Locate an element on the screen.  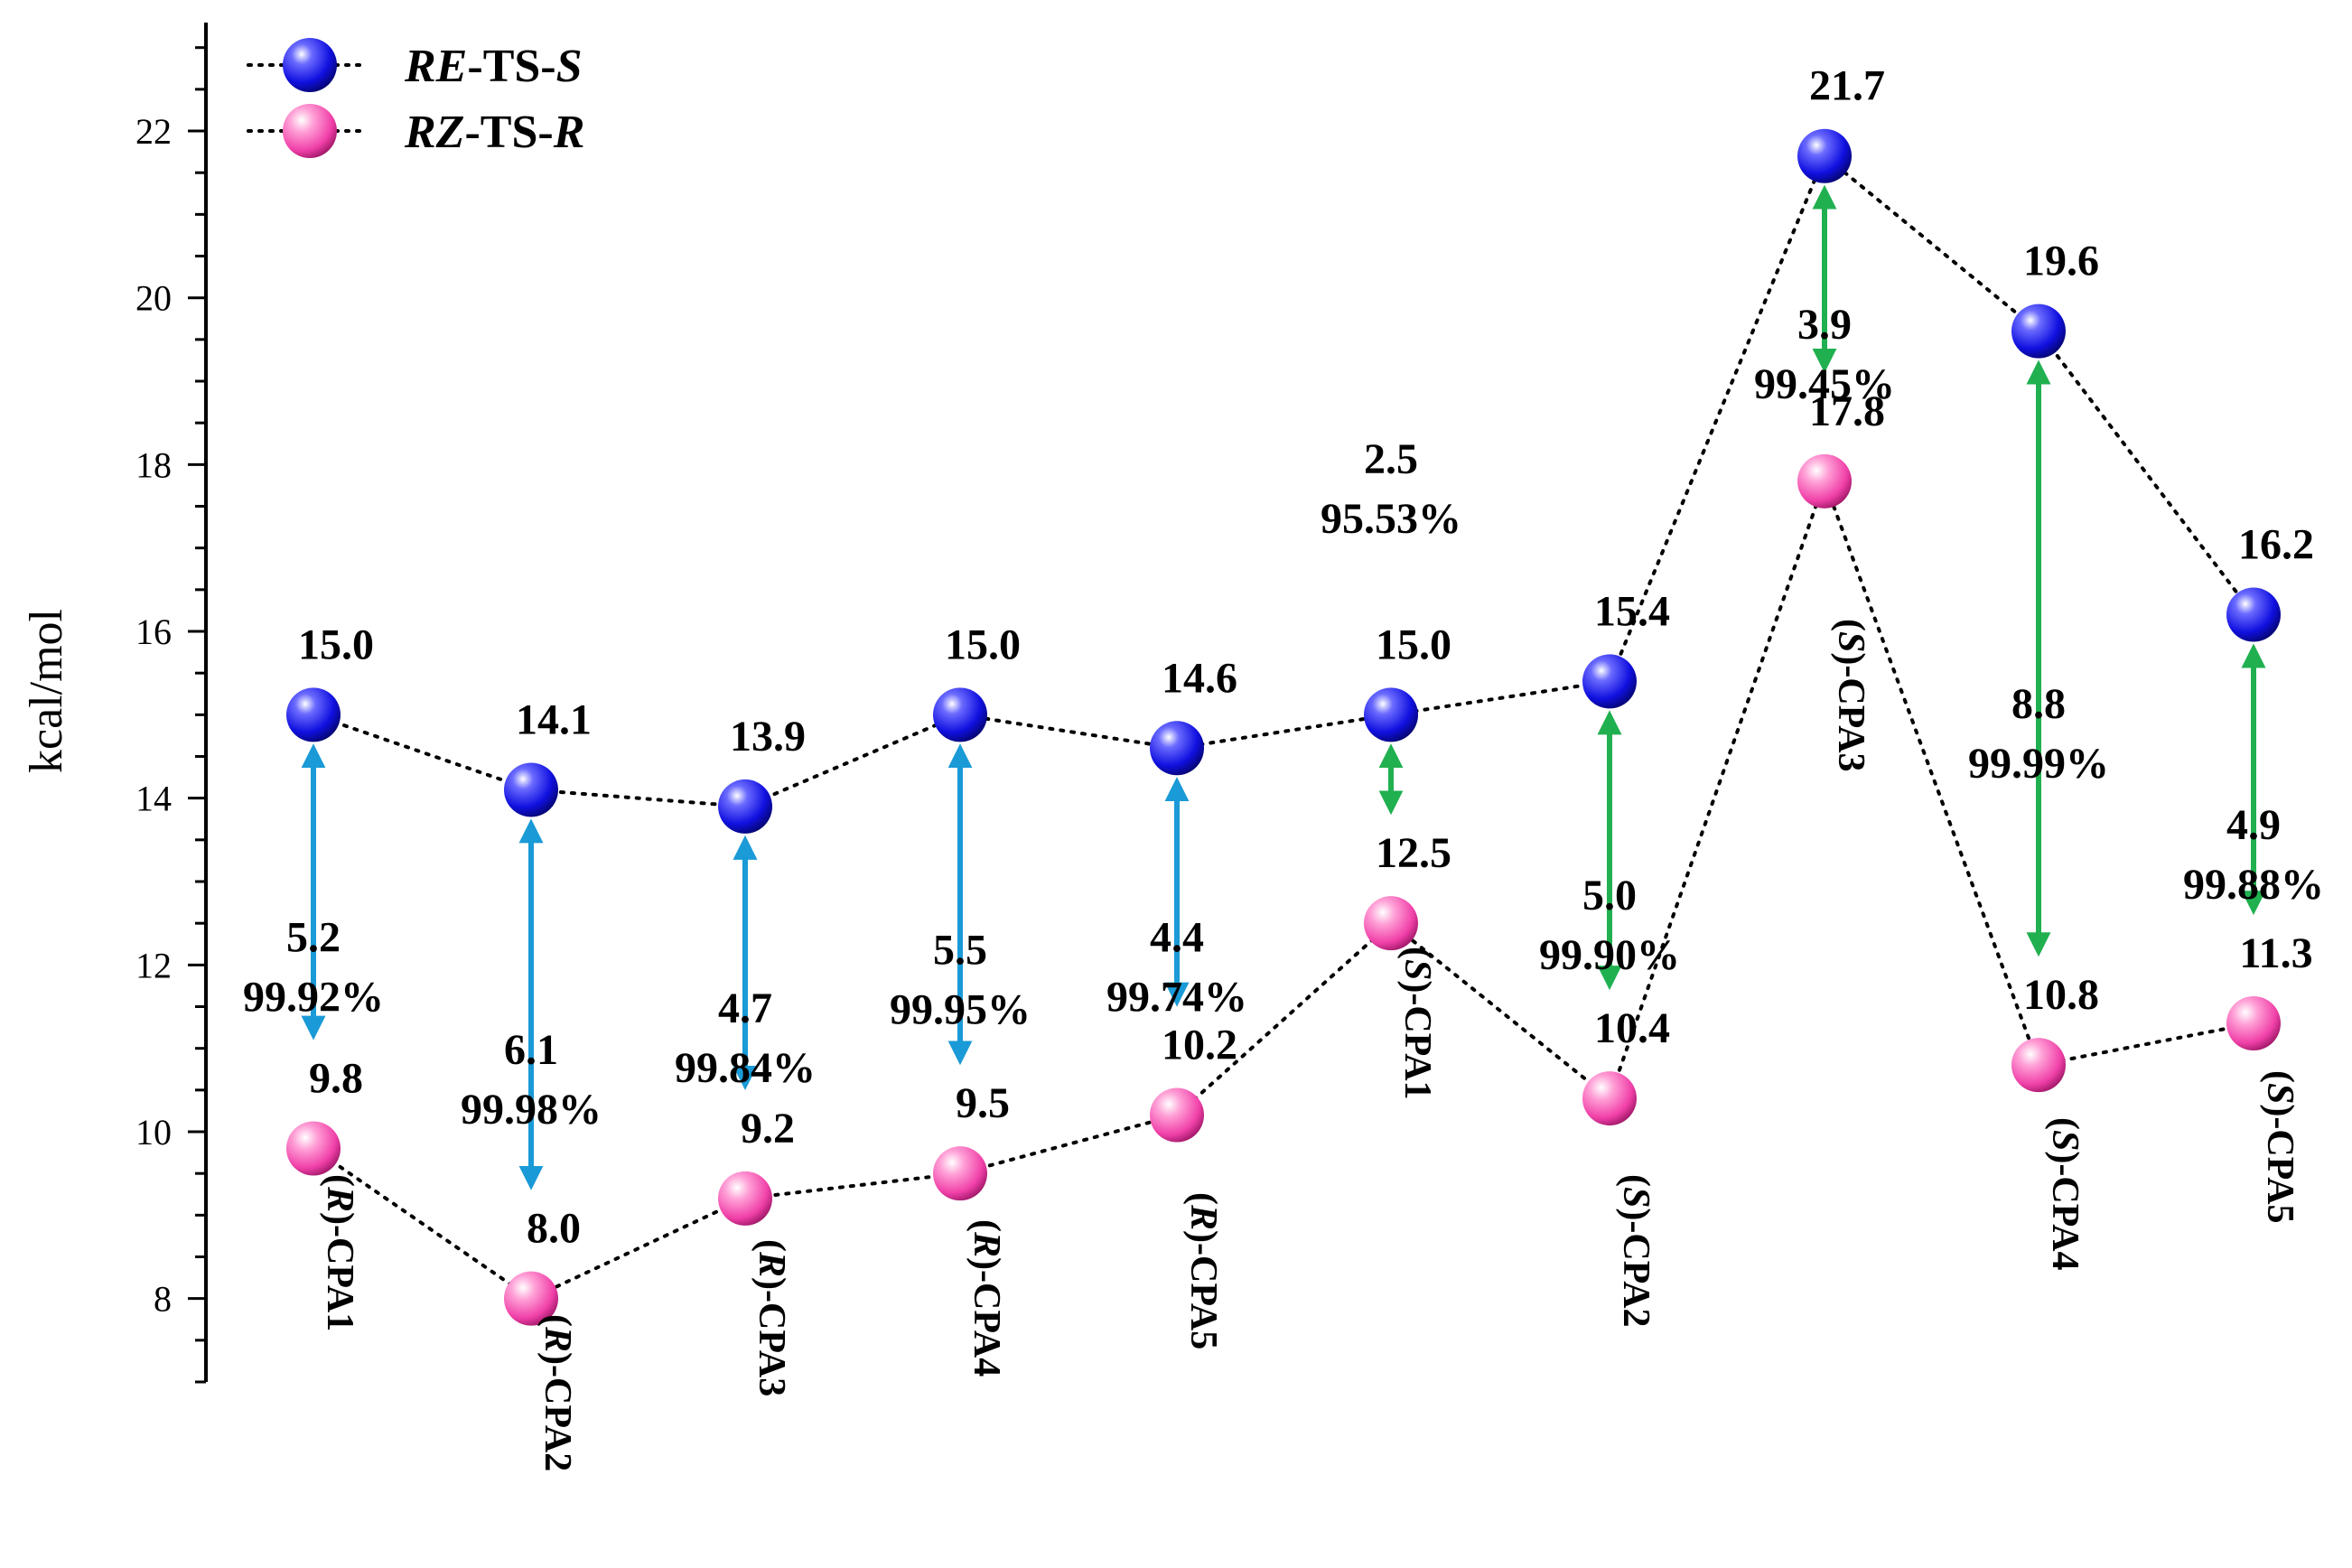
gap-percent-label: 99.95% is located at coordinates (961, 1009).